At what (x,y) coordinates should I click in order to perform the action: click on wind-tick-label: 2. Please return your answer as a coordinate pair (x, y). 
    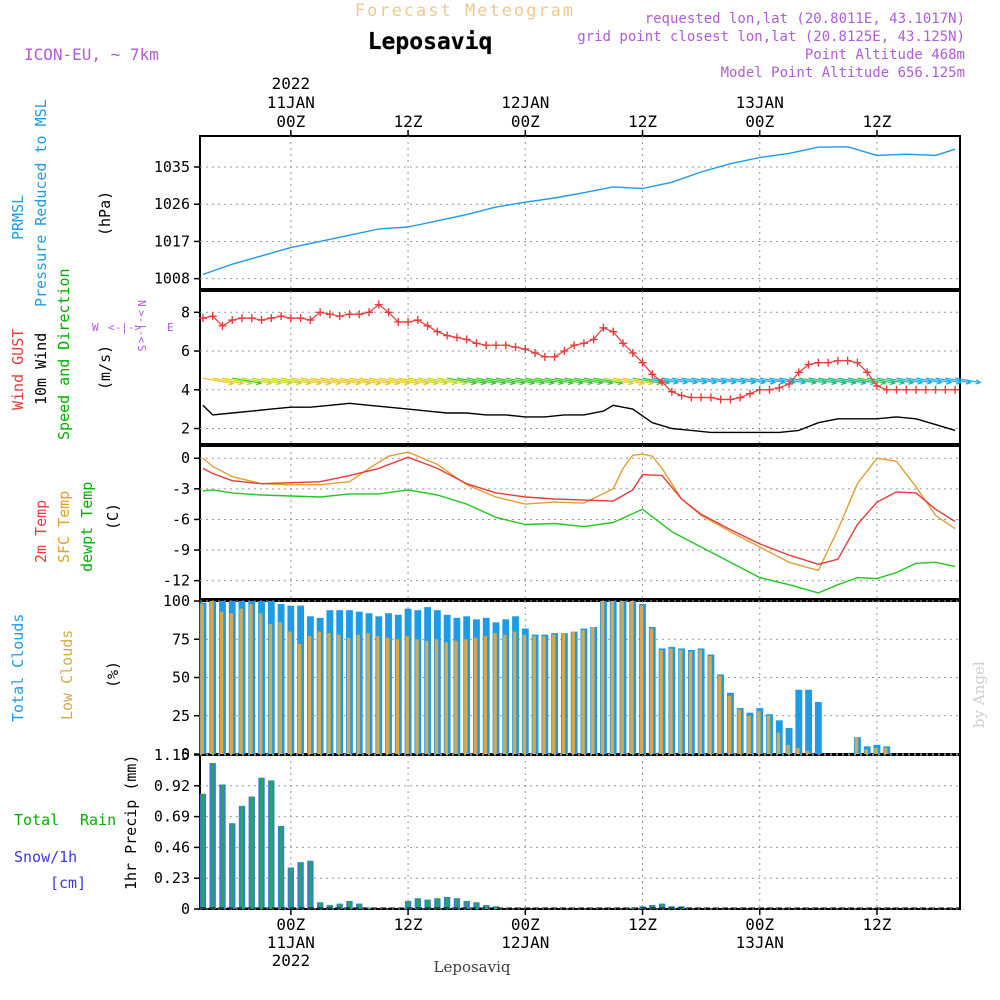
    Looking at the image, I should click on (185, 429).